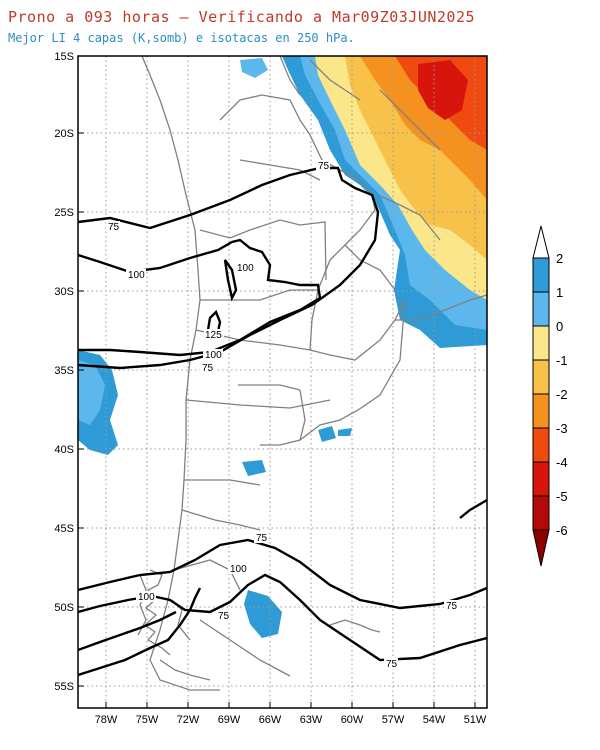 This screenshot has width=600, height=750. What do you see at coordinates (64, 687) in the screenshot?
I see `lat-label: 55S` at bounding box center [64, 687].